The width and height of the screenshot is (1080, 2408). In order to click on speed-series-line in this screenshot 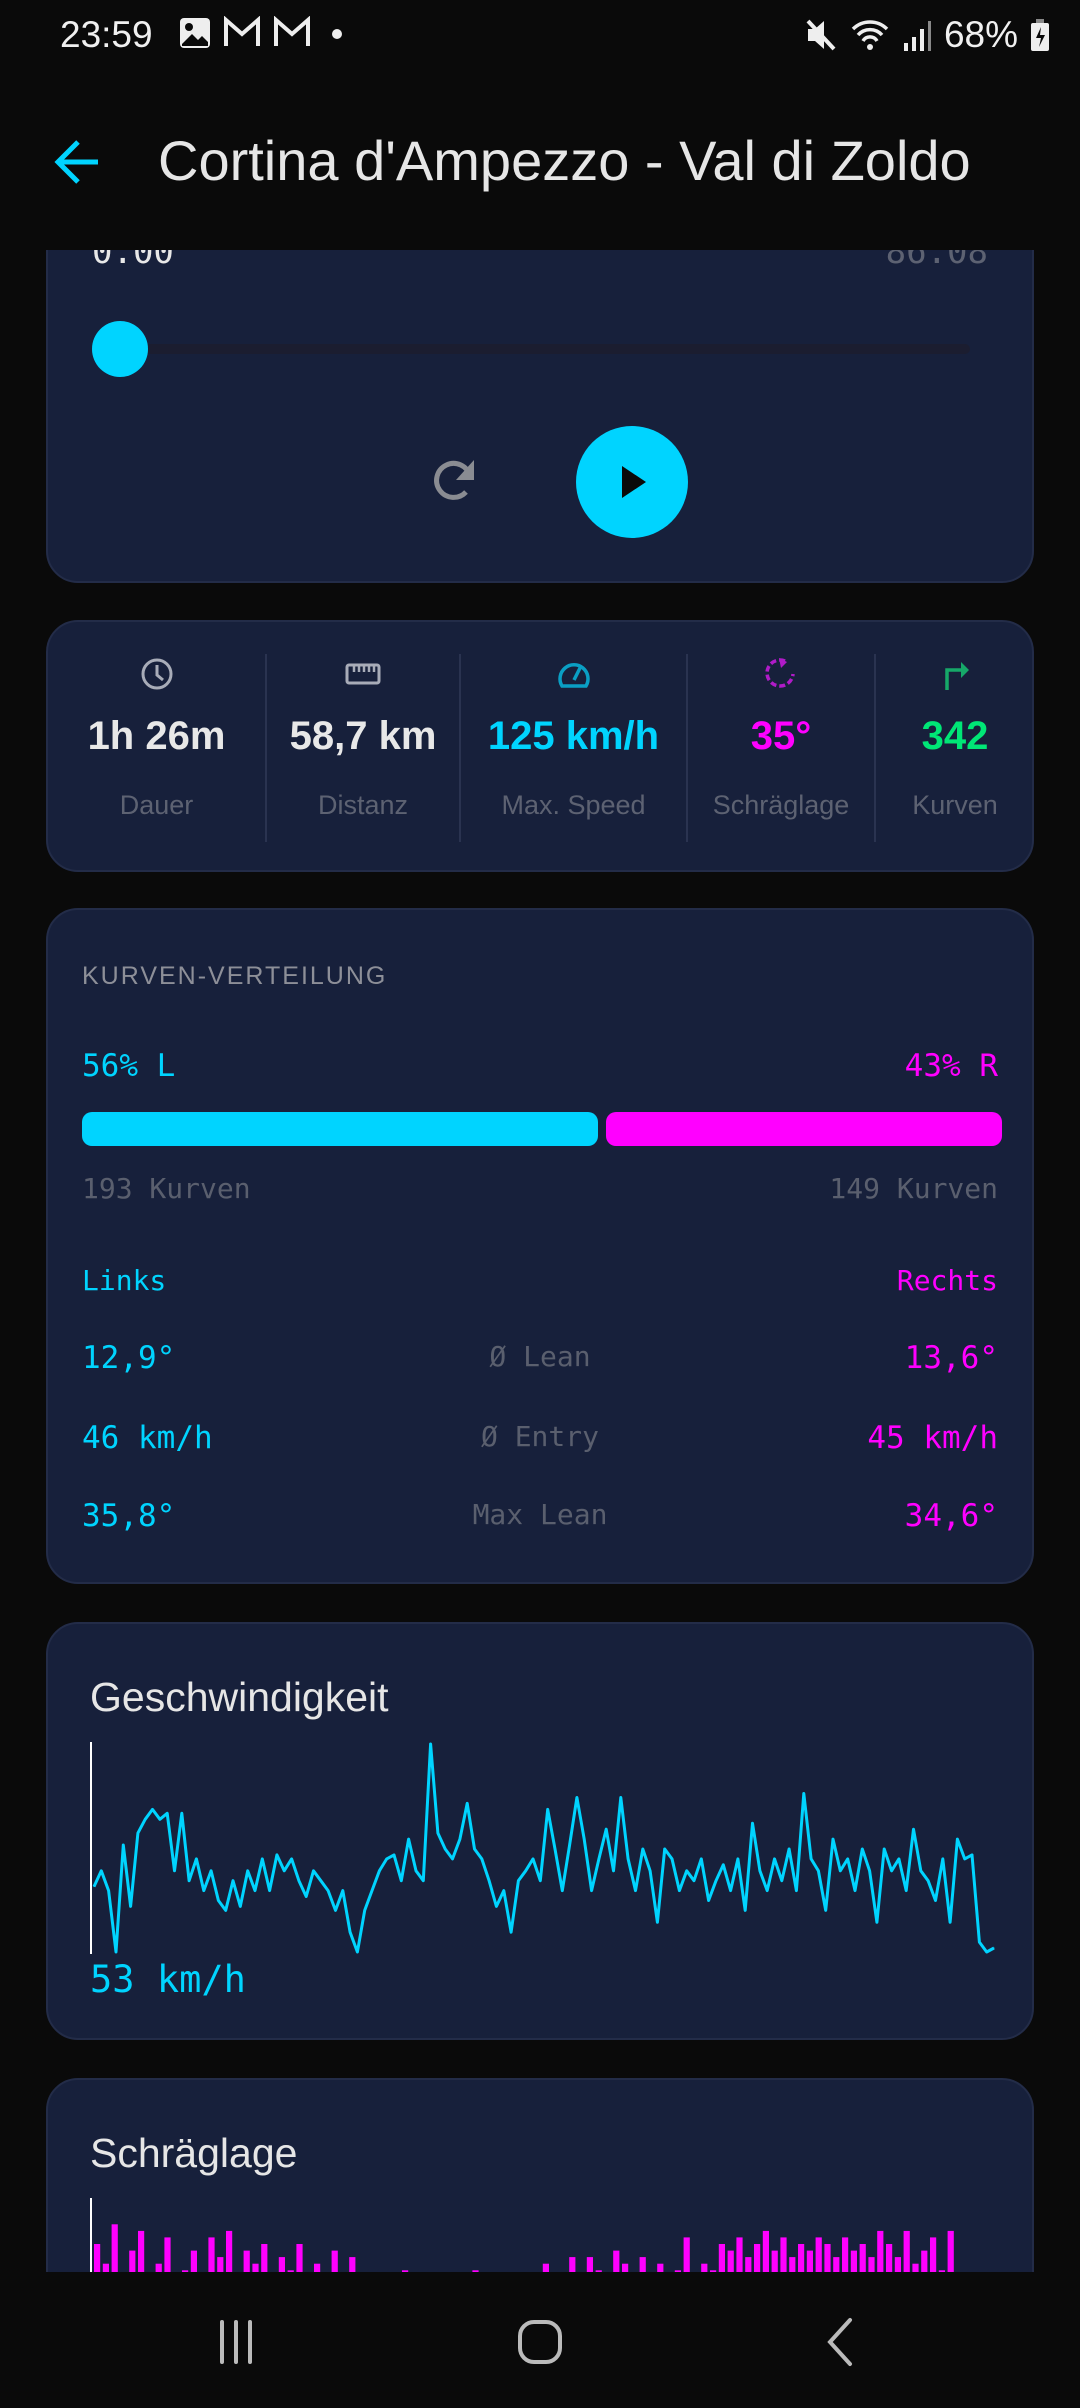, I will do `click(543, 1848)`.